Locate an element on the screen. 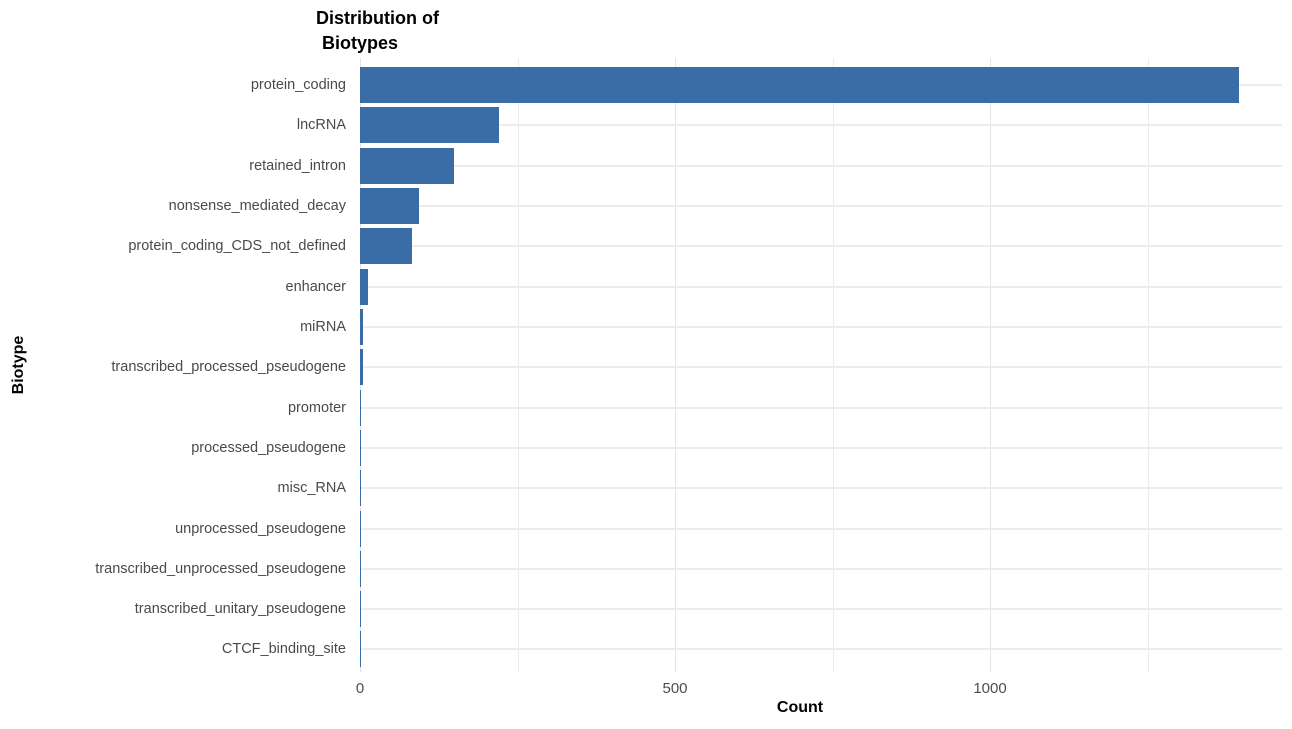  category-label-transcribed_processed_pseudogene: transcribed_processed_pseudogene is located at coordinates (228, 367).